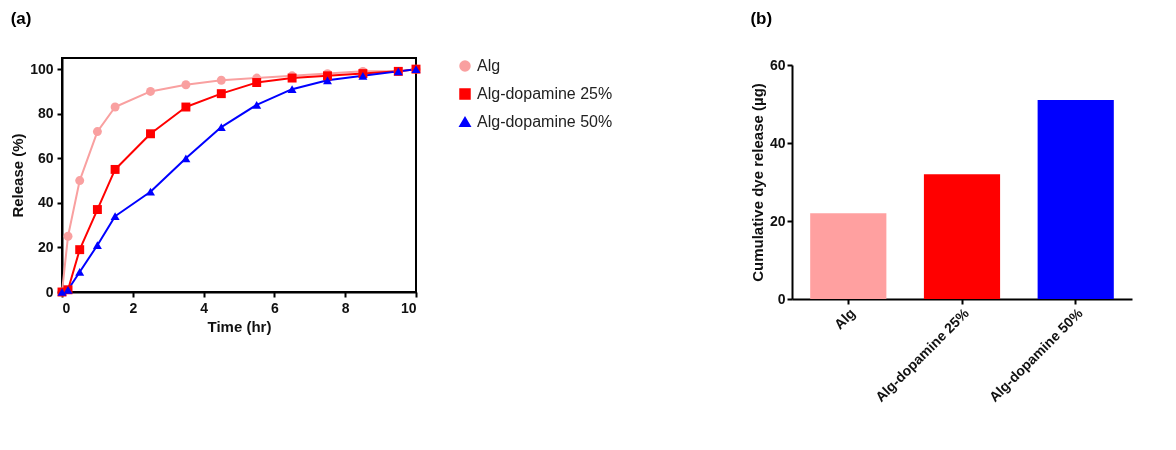 The height and width of the screenshot is (450, 1176). Describe the element at coordinates (757, 182) in the screenshot. I see `y-axis-title: Cumulative dye release (µg)` at that location.